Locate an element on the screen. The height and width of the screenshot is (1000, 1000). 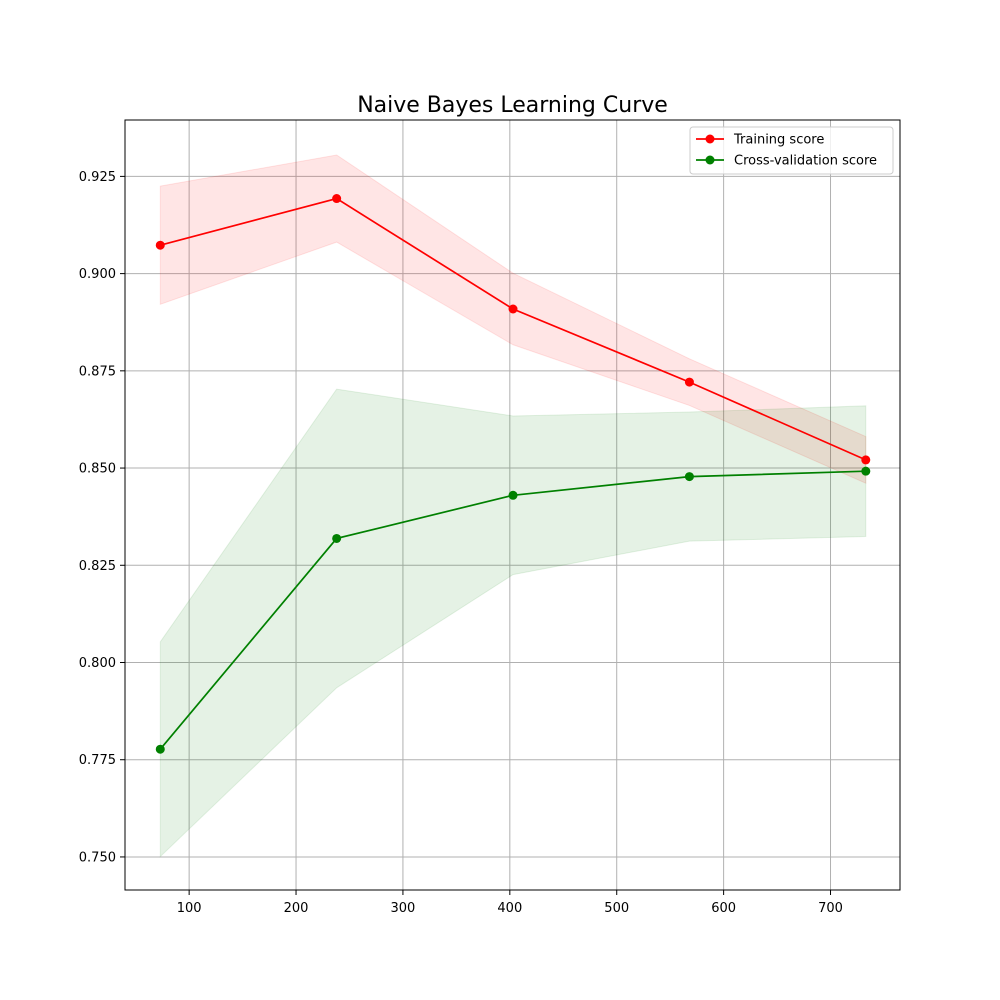
y-tick-label: 0.850 is located at coordinates (97, 469).